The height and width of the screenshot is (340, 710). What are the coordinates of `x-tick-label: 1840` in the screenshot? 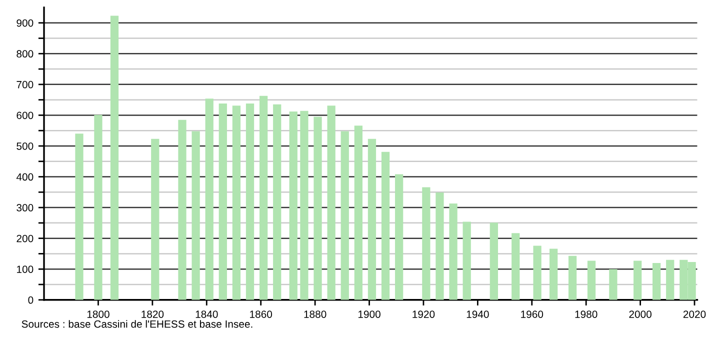 It's located at (207, 314).